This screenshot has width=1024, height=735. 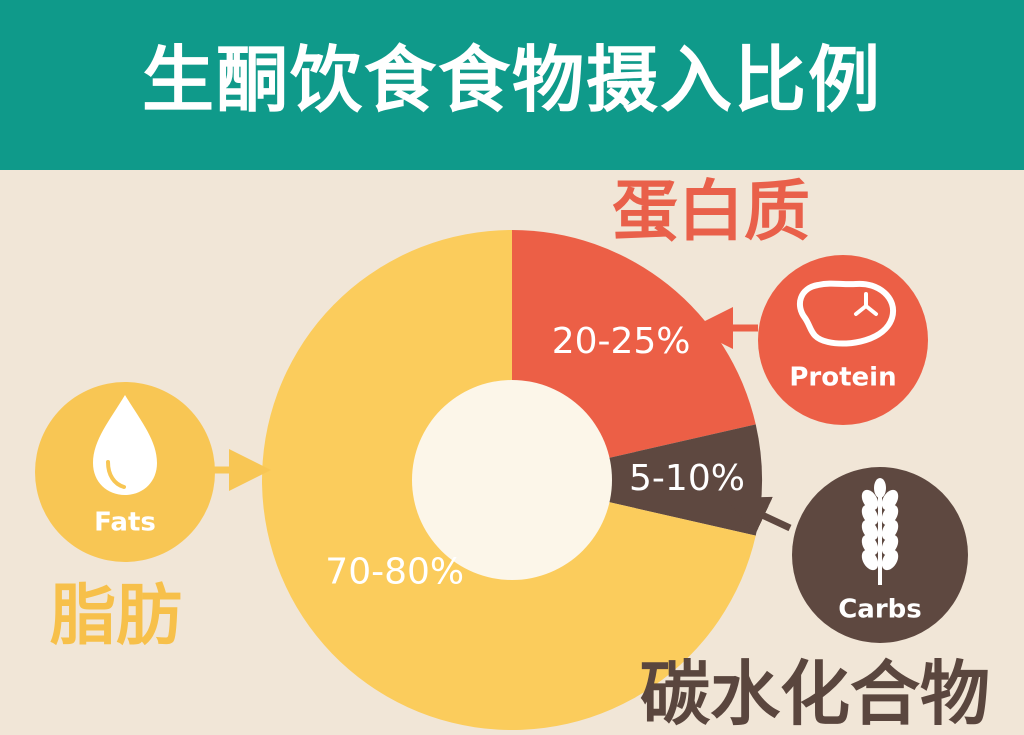 What do you see at coordinates (880, 531) in the screenshot?
I see `wheat-icon` at bounding box center [880, 531].